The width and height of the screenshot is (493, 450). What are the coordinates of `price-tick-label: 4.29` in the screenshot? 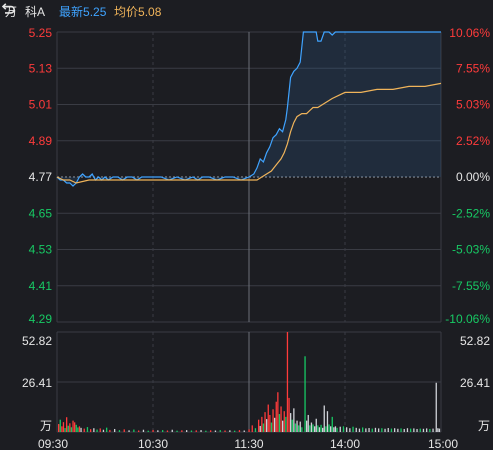 It's located at (41, 319).